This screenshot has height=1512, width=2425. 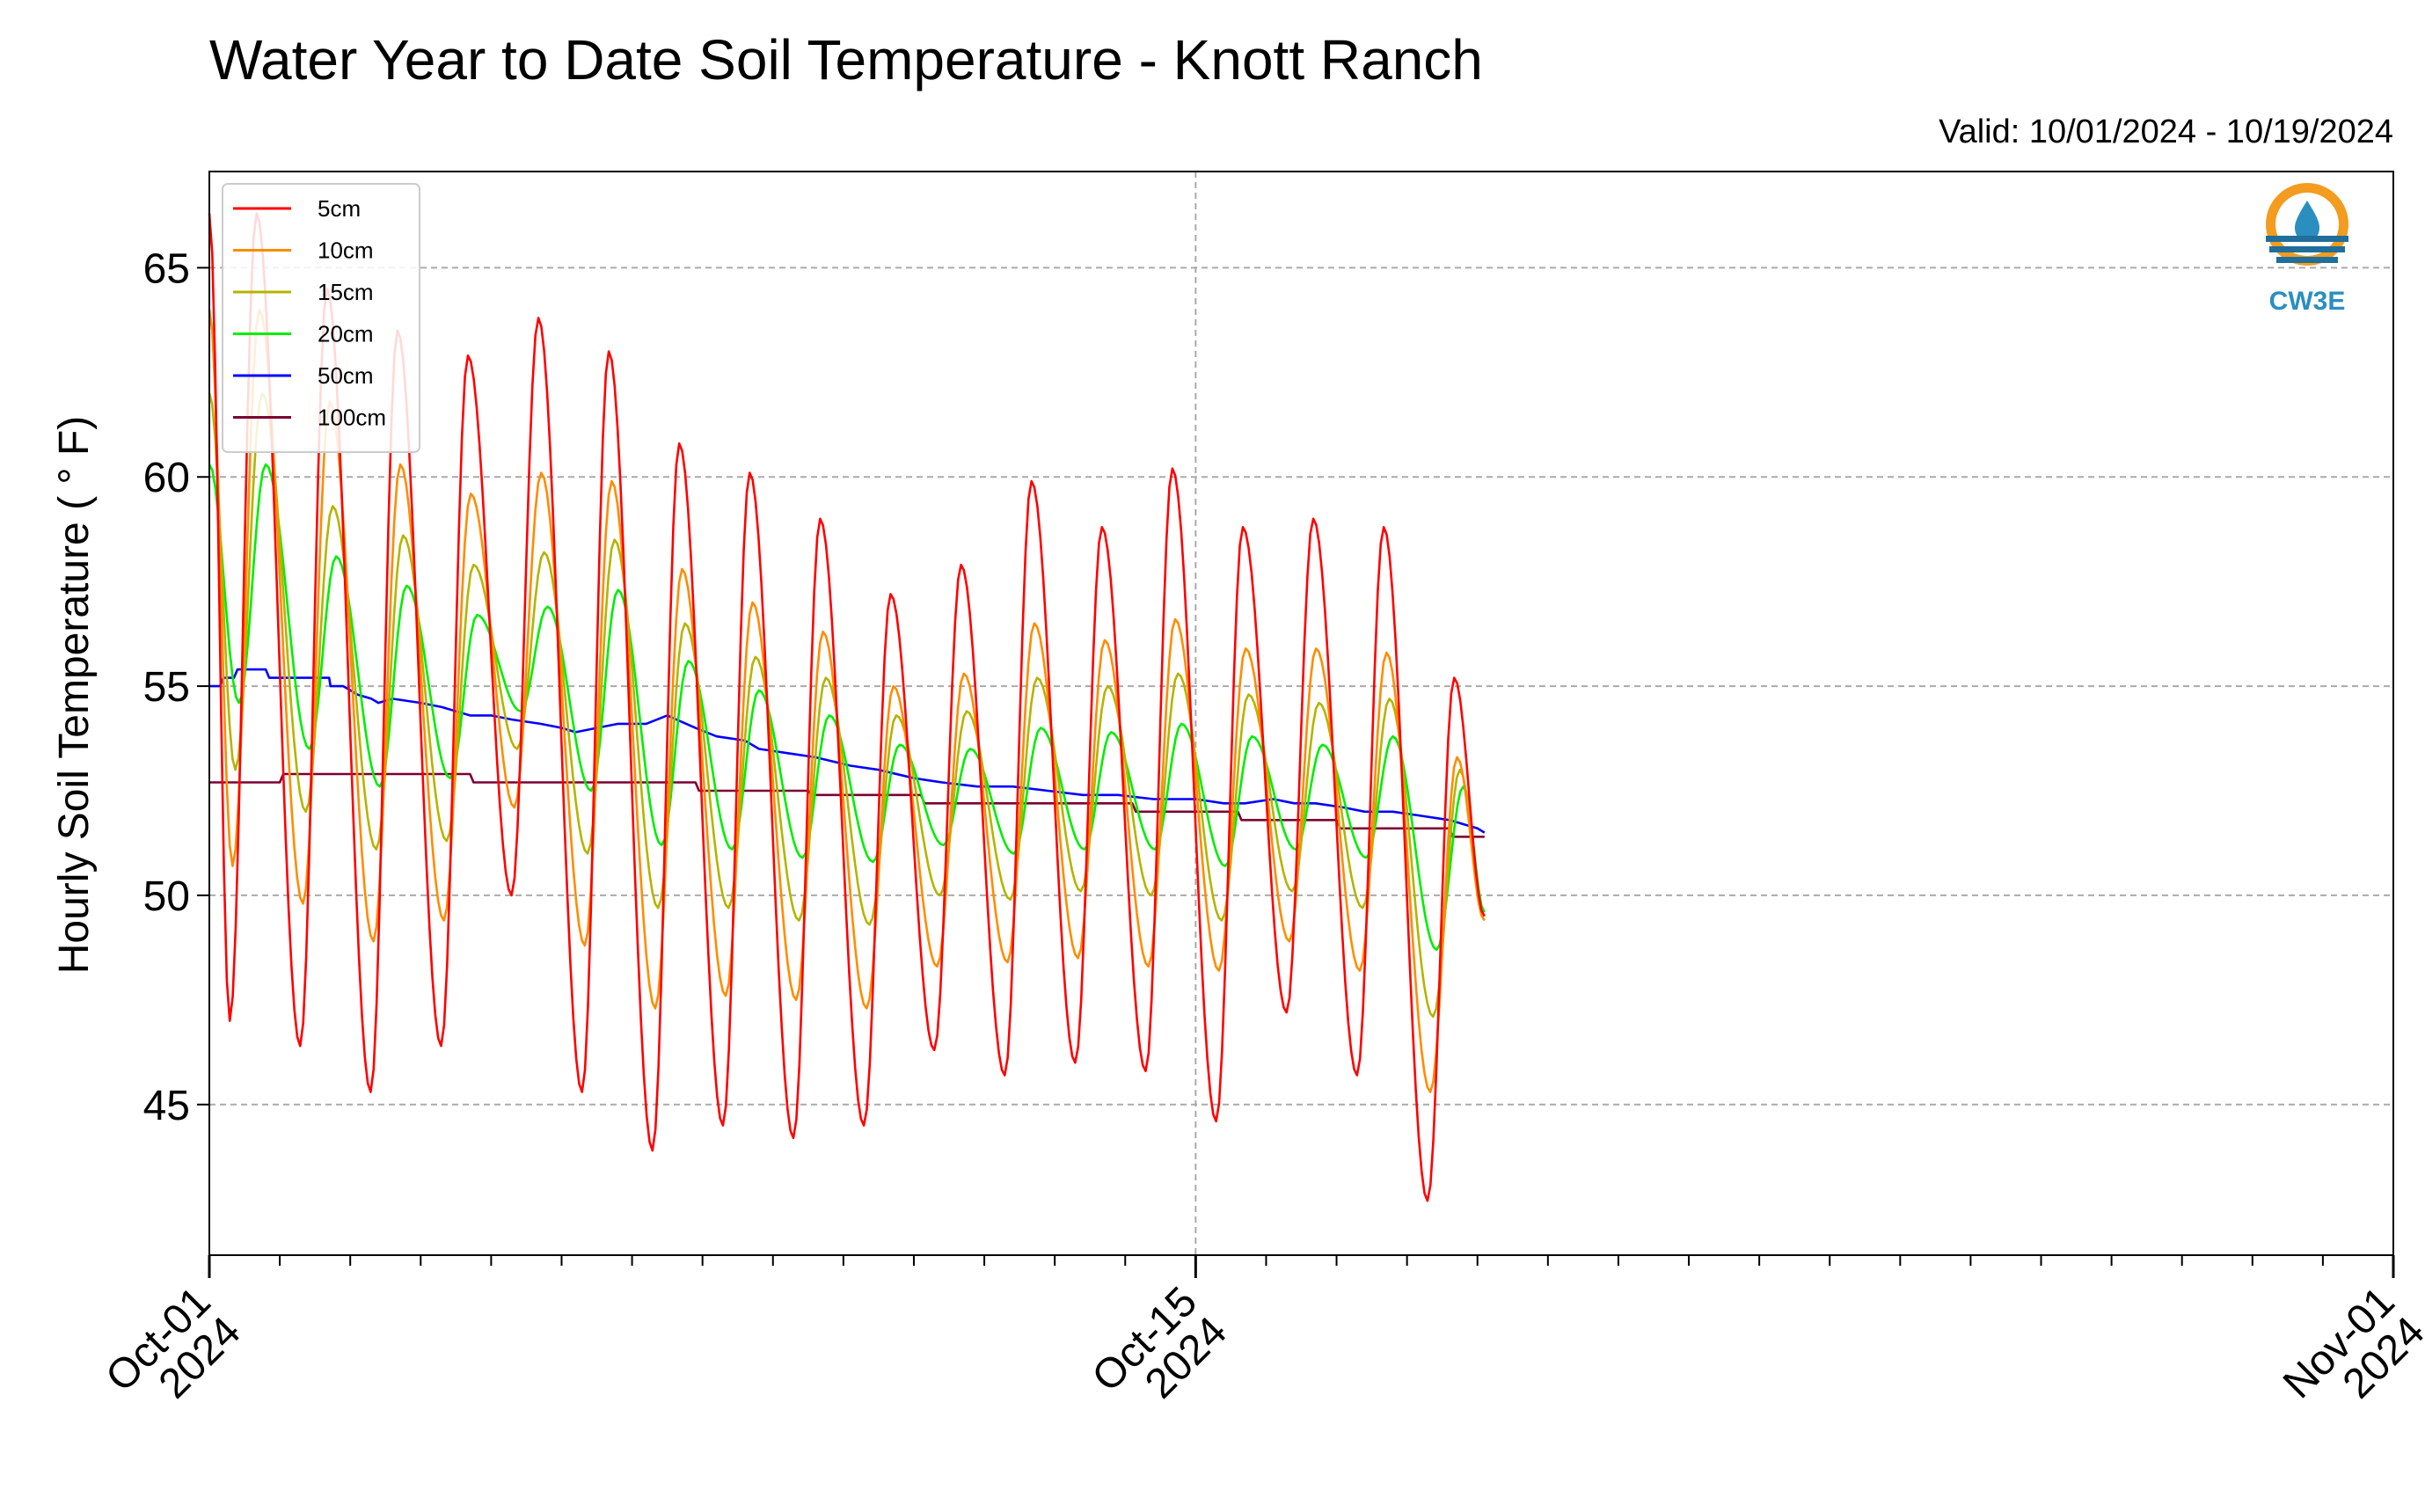 I want to click on legend-label-100cm: 100cm, so click(x=352, y=418).